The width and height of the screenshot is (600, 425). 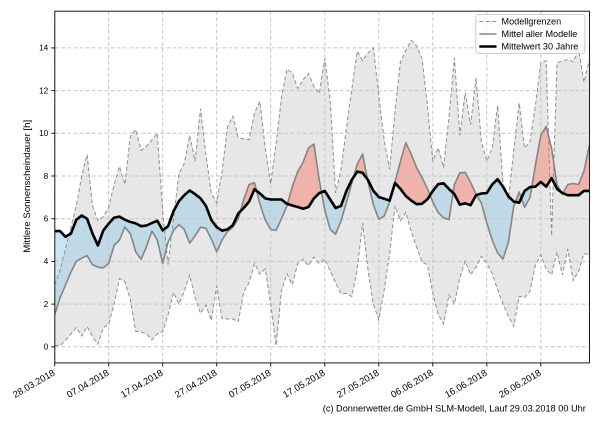 What do you see at coordinates (46, 304) in the screenshot?
I see `svg-text: 2` at bounding box center [46, 304].